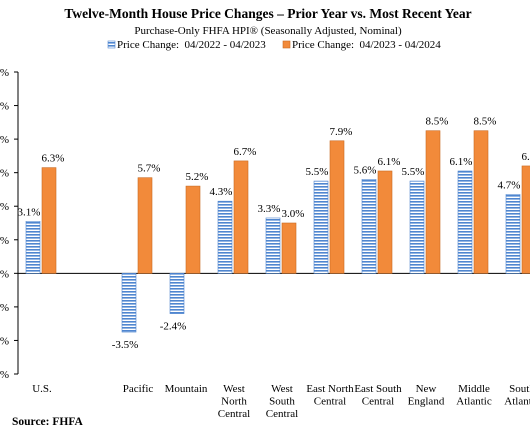 The image size is (530, 442). What do you see at coordinates (4, 341) in the screenshot?
I see `y-tick-label: -4%` at bounding box center [4, 341].